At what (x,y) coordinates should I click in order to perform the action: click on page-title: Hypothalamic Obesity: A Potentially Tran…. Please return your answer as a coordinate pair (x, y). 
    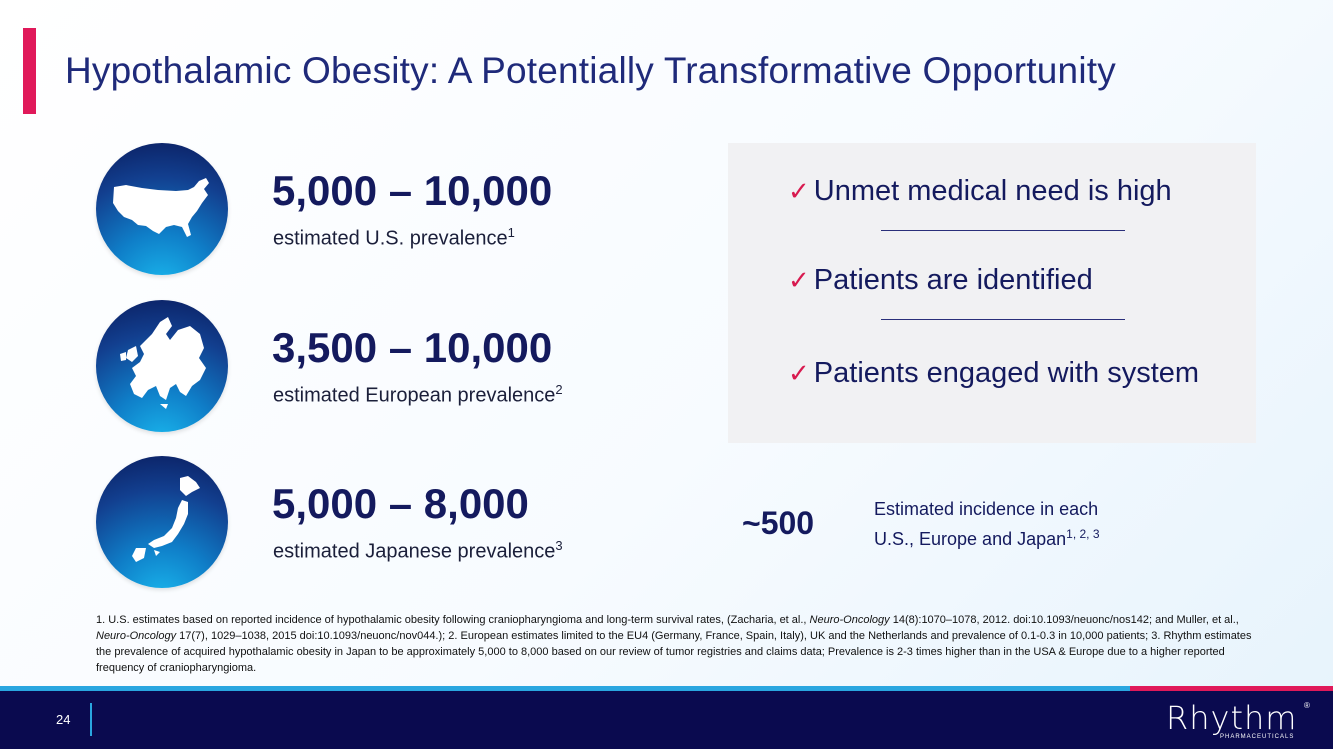
    Looking at the image, I should click on (590, 70).